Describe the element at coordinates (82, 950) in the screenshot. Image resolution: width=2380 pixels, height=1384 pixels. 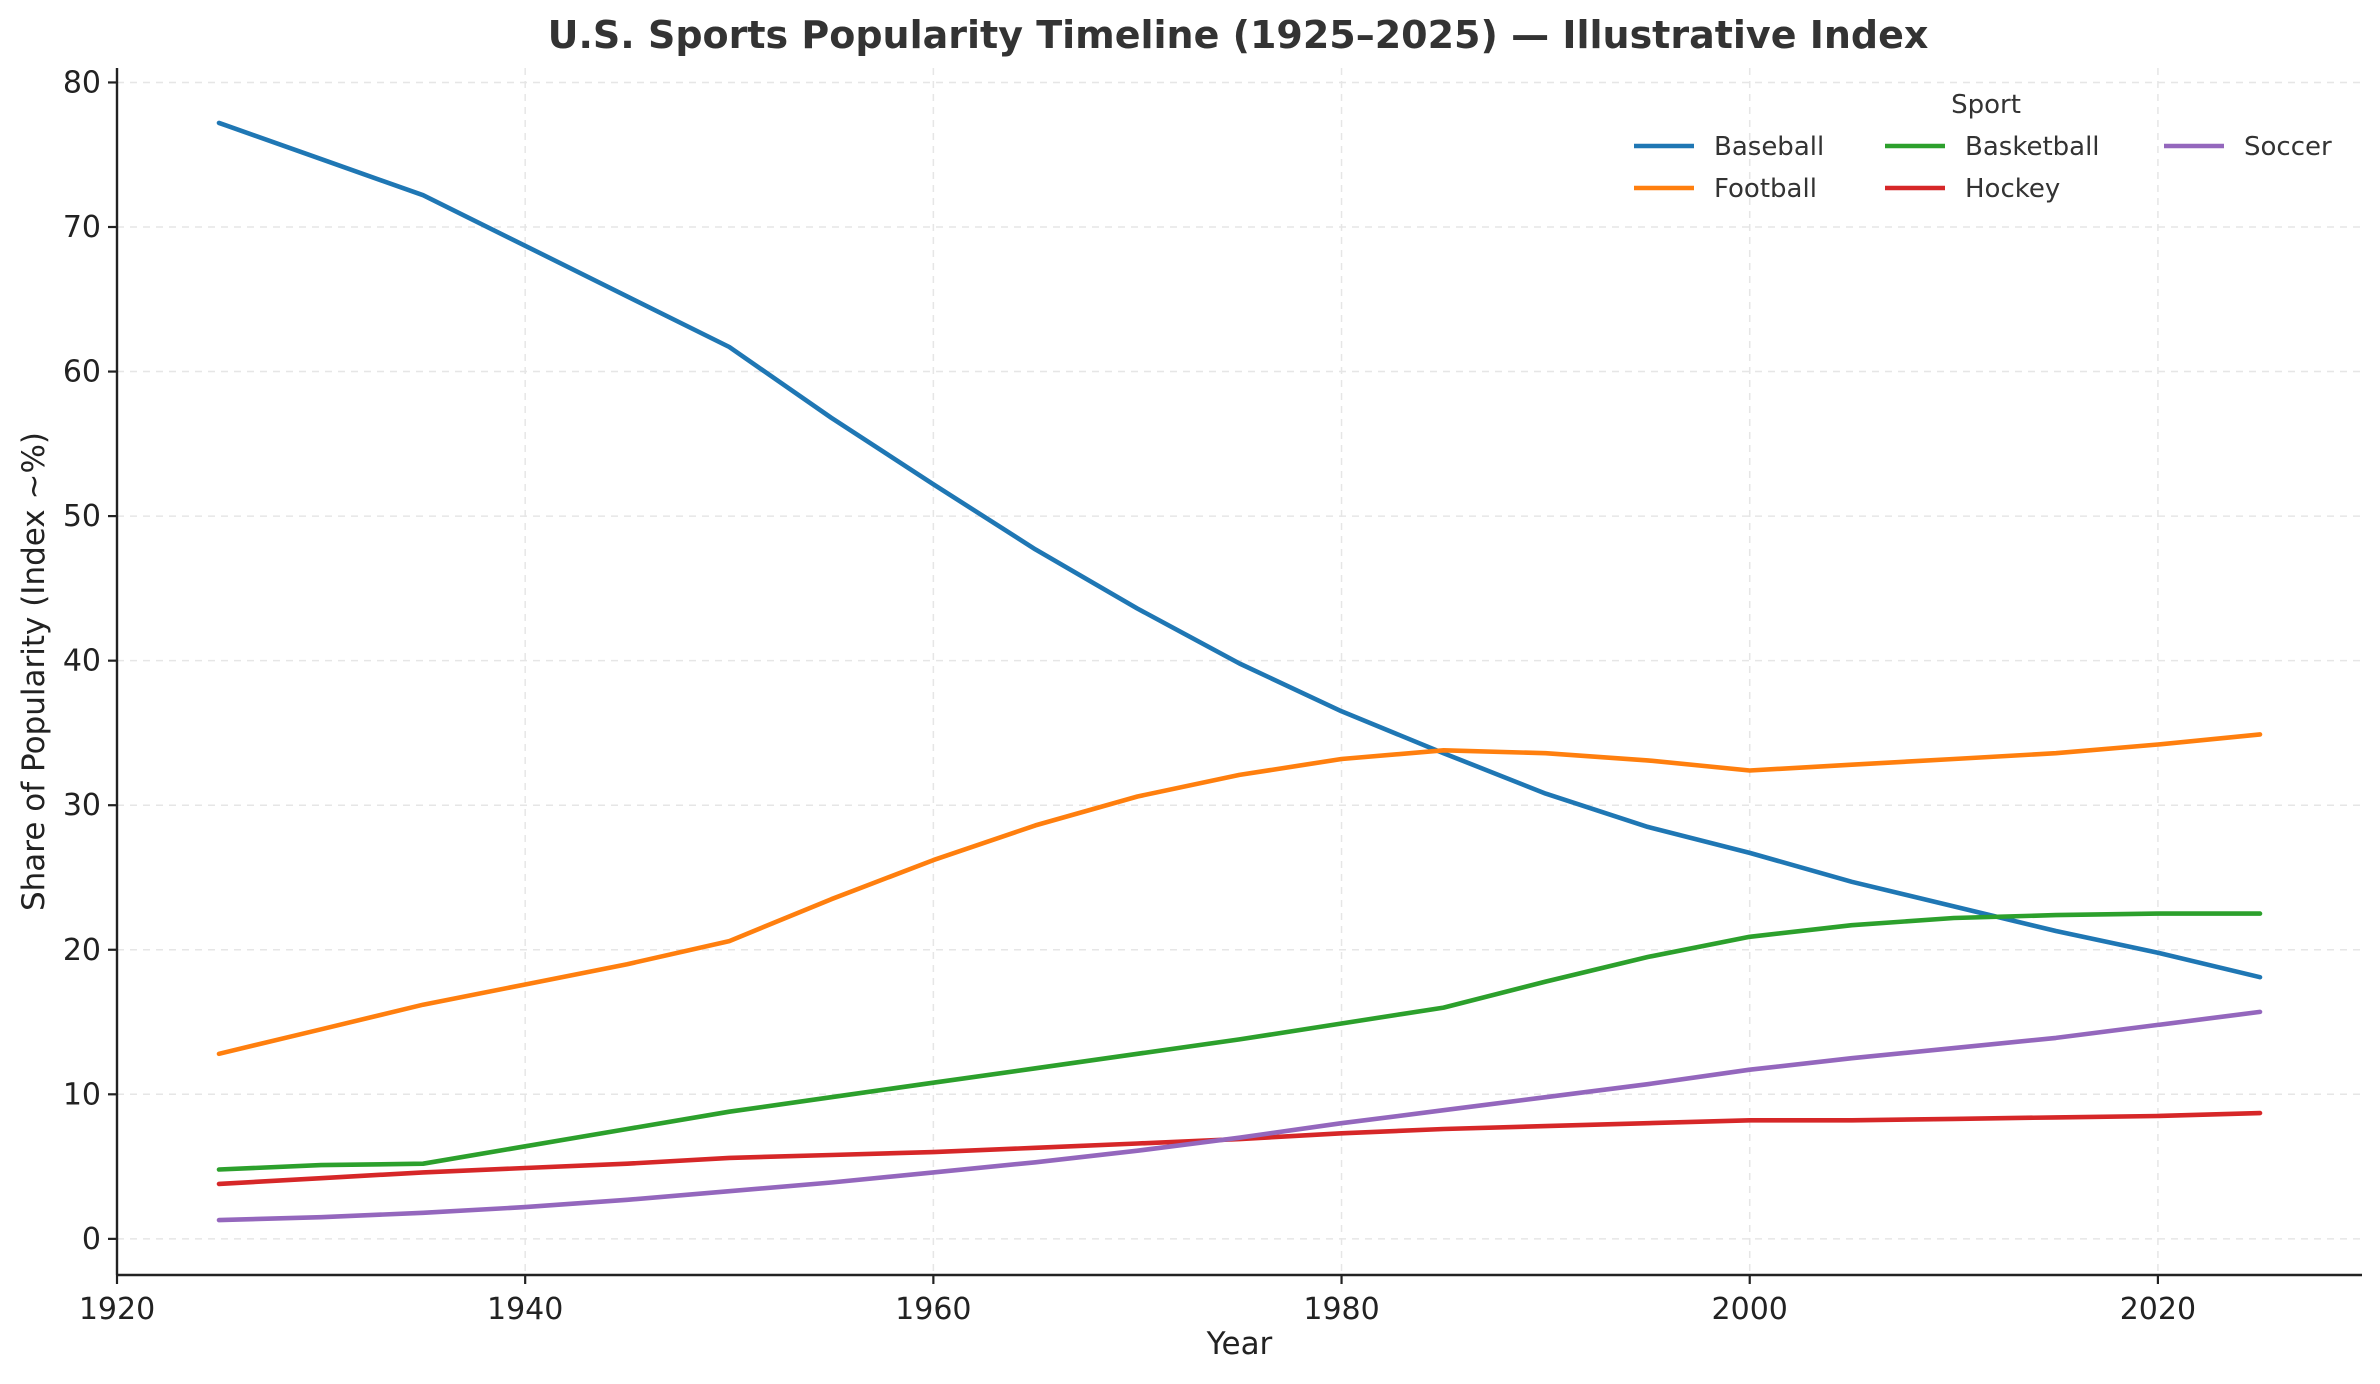
I see `y-tick-label: 20` at that location.